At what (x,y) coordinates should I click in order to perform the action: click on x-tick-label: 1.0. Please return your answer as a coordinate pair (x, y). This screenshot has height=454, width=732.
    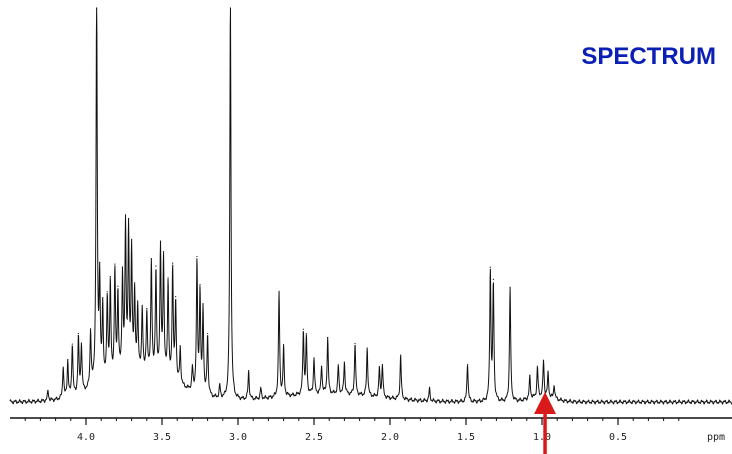
    Looking at the image, I should click on (542, 437).